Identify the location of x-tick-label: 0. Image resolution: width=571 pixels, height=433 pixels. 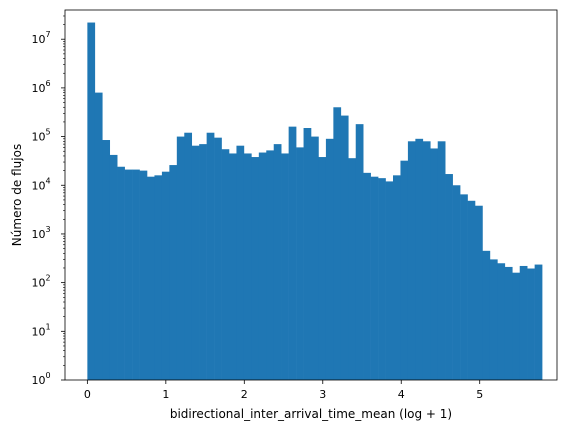
(87, 394).